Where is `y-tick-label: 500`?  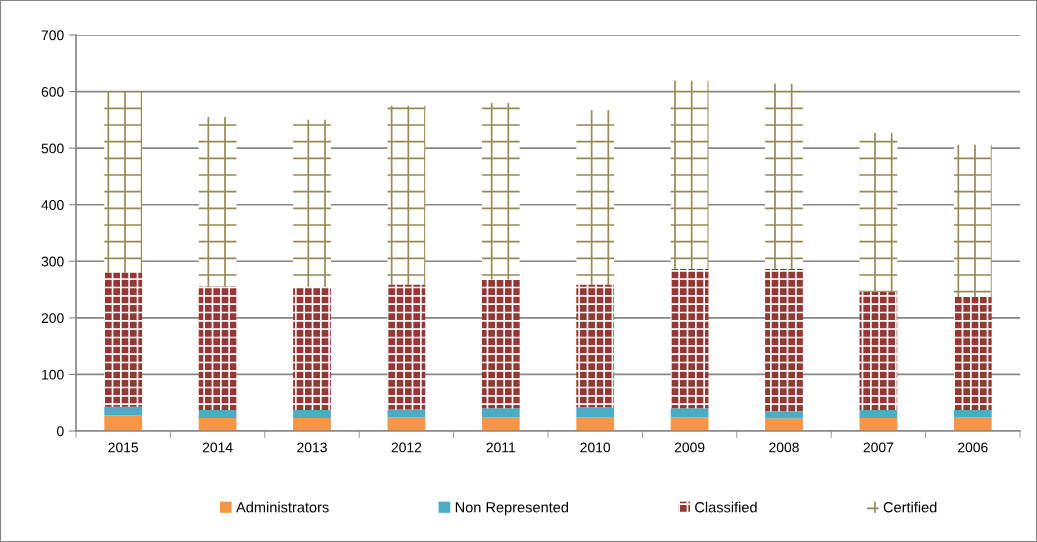
y-tick-label: 500 is located at coordinates (52, 148).